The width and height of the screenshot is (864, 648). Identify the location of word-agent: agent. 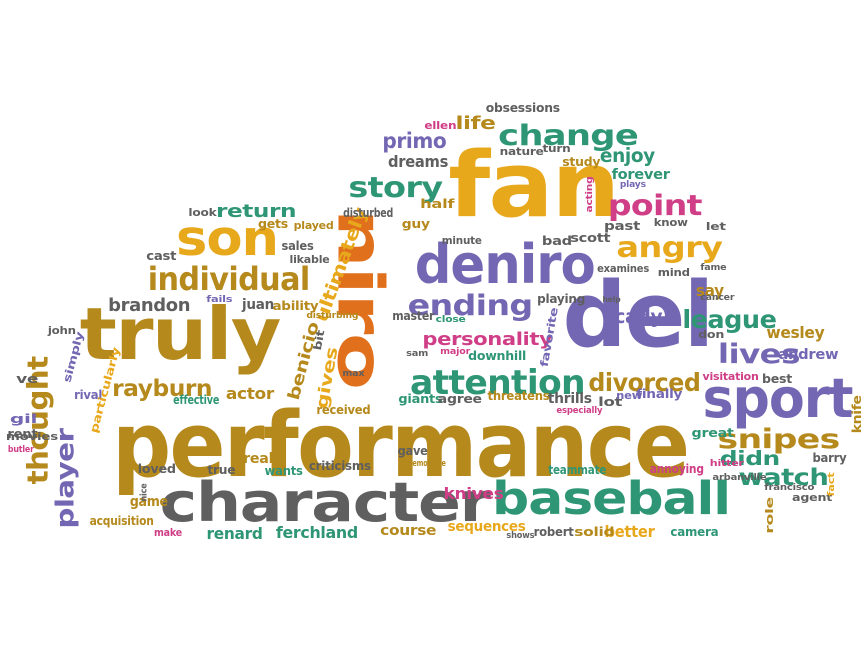
(811, 498).